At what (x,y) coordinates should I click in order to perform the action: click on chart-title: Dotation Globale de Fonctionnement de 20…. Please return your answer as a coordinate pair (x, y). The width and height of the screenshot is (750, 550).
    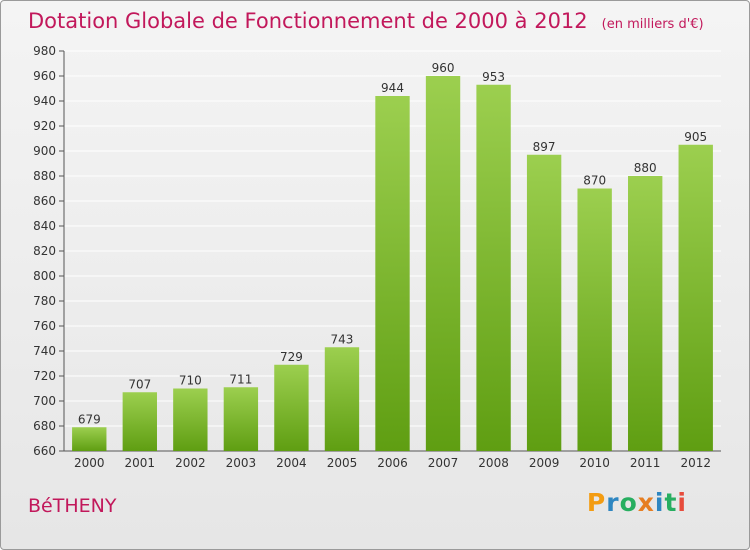
    Looking at the image, I should click on (366, 21).